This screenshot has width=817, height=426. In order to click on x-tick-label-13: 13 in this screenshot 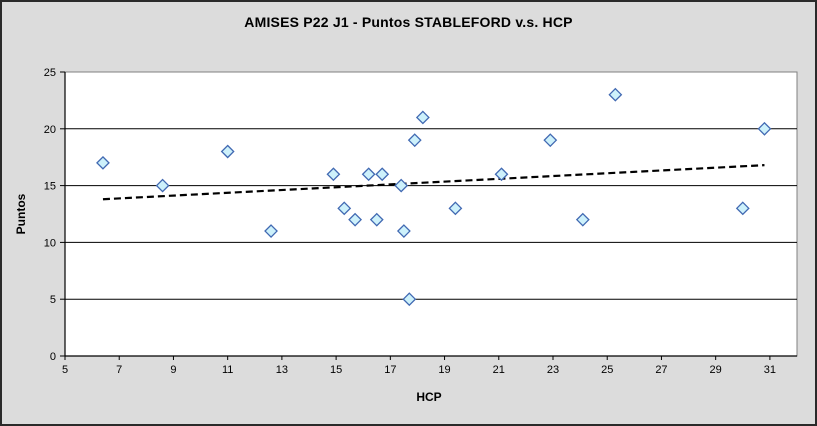, I will do `click(282, 370)`.